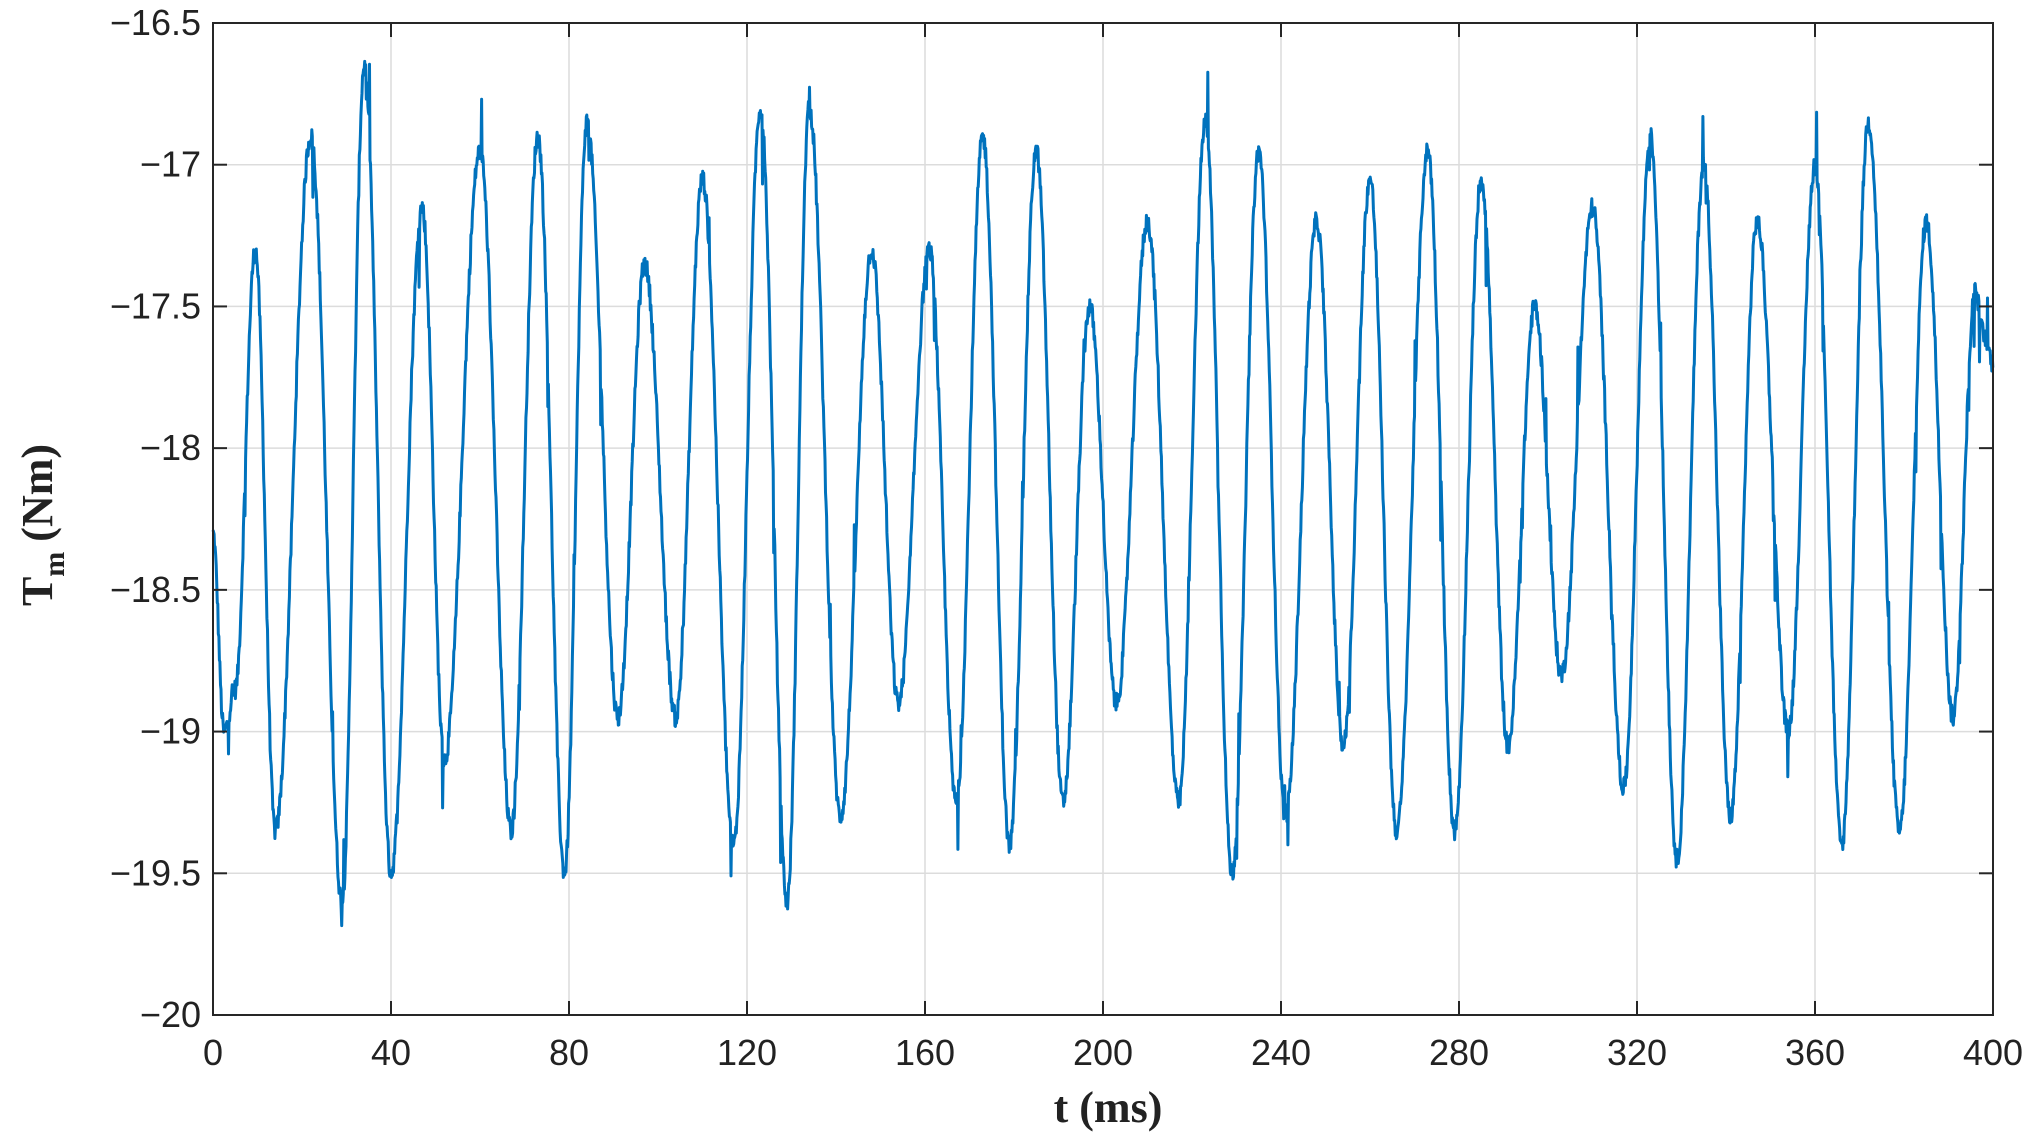 This screenshot has width=2035, height=1140. I want to click on x-tick-label: 360, so click(1815, 1052).